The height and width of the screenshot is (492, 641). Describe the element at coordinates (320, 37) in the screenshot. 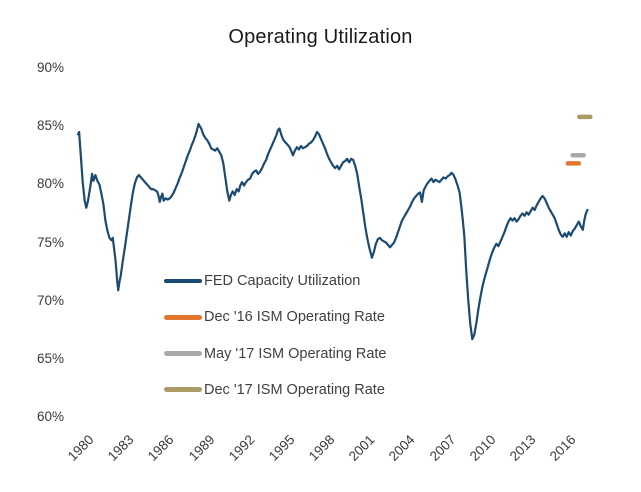

I see `chart-title: Operating Utilization` at that location.